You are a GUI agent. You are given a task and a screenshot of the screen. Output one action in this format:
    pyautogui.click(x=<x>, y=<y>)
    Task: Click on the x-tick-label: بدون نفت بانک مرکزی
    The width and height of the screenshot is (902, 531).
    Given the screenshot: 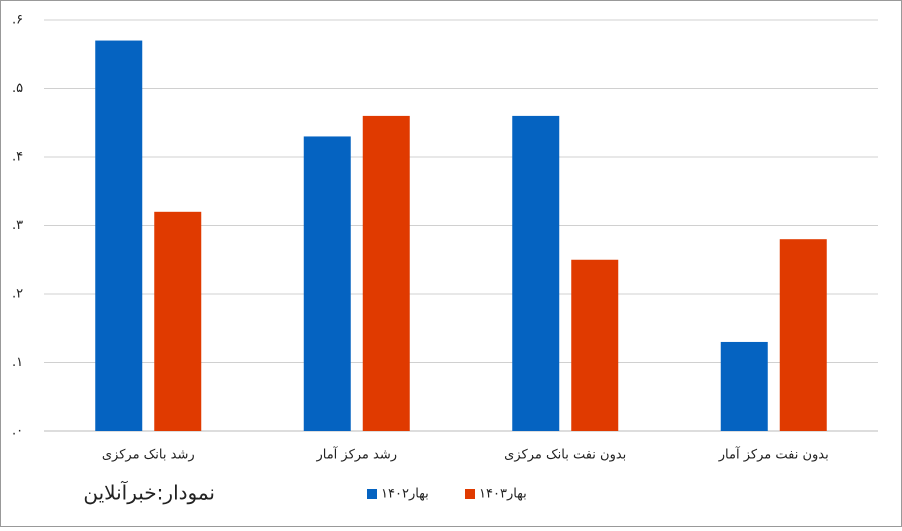 What is the action you would take?
    pyautogui.click(x=565, y=455)
    